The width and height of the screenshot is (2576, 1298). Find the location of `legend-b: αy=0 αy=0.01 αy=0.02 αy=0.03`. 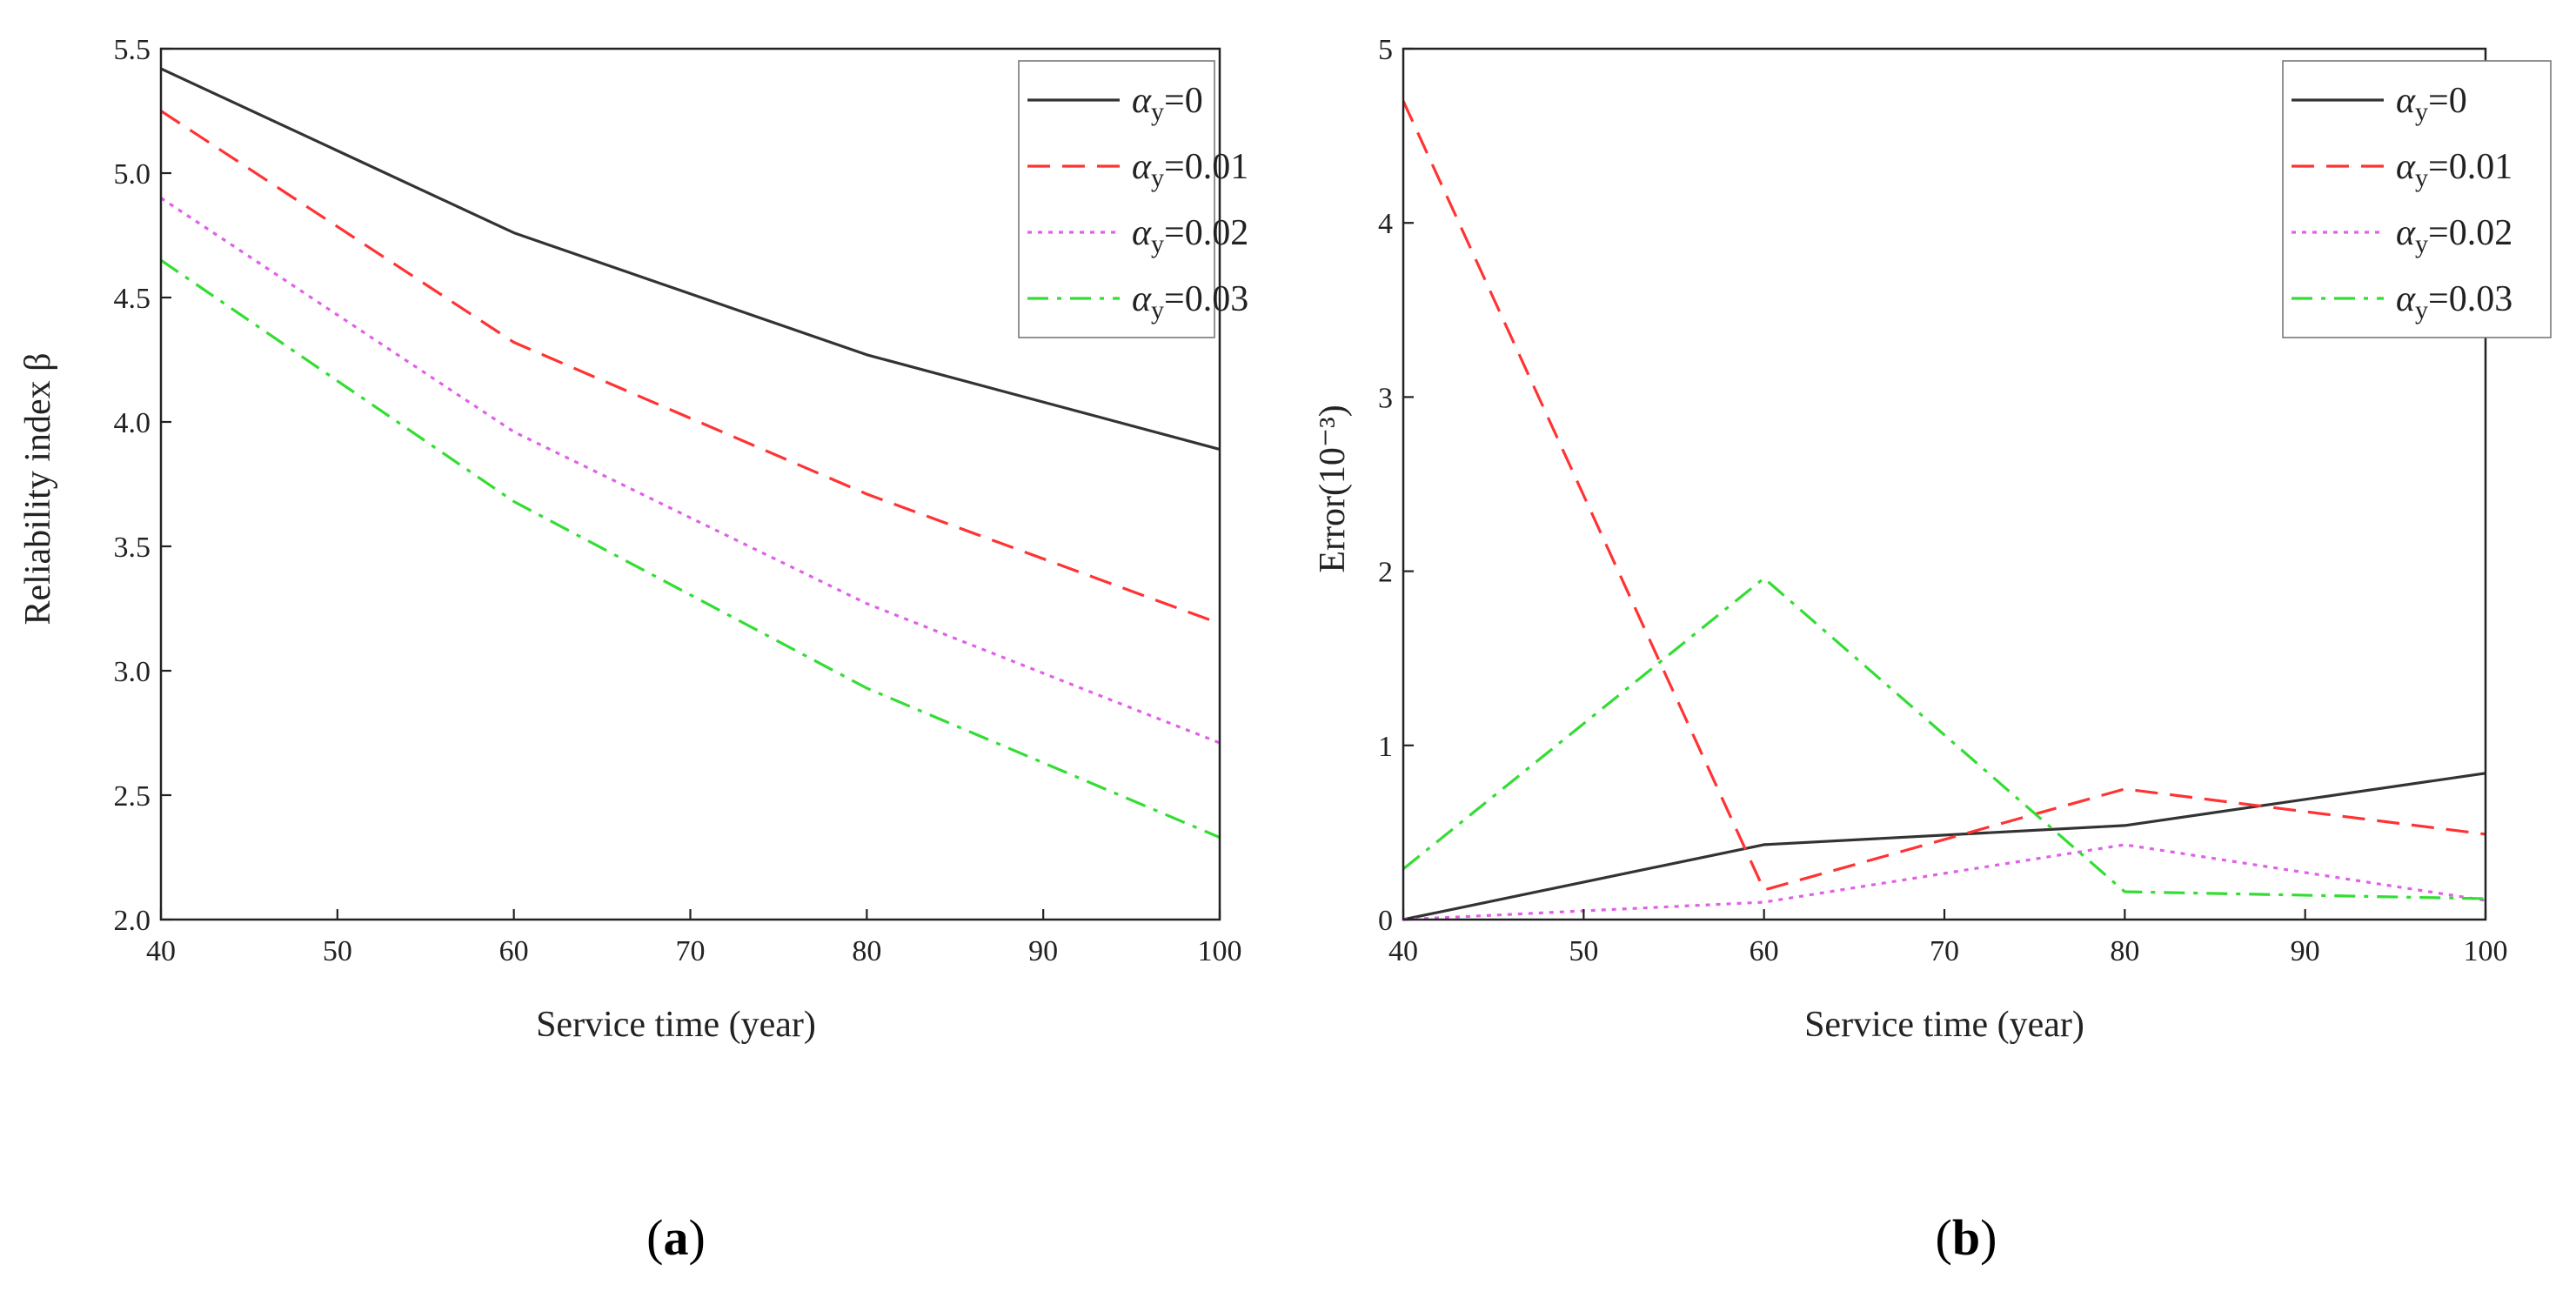

legend-b: αy=0 αy=0.01 αy=0.02 αy=0.03 is located at coordinates (2417, 199).